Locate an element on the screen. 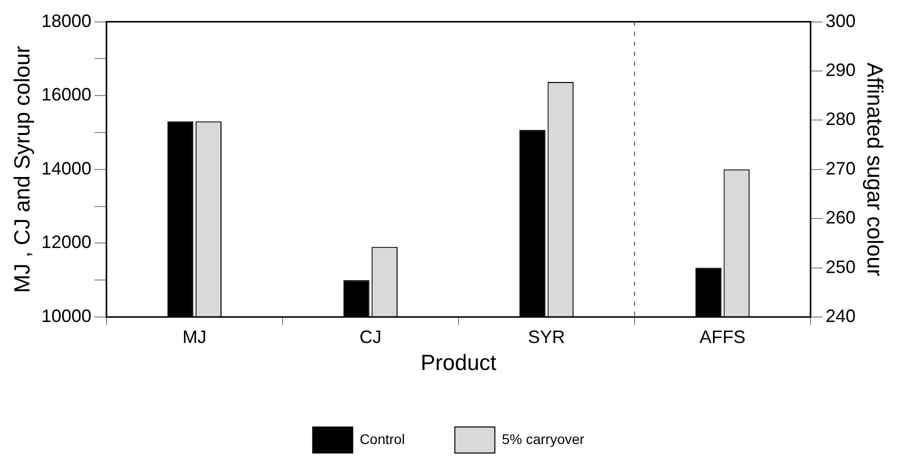 The image size is (901, 471). y2-tick-label: 260 is located at coordinates (841, 218).